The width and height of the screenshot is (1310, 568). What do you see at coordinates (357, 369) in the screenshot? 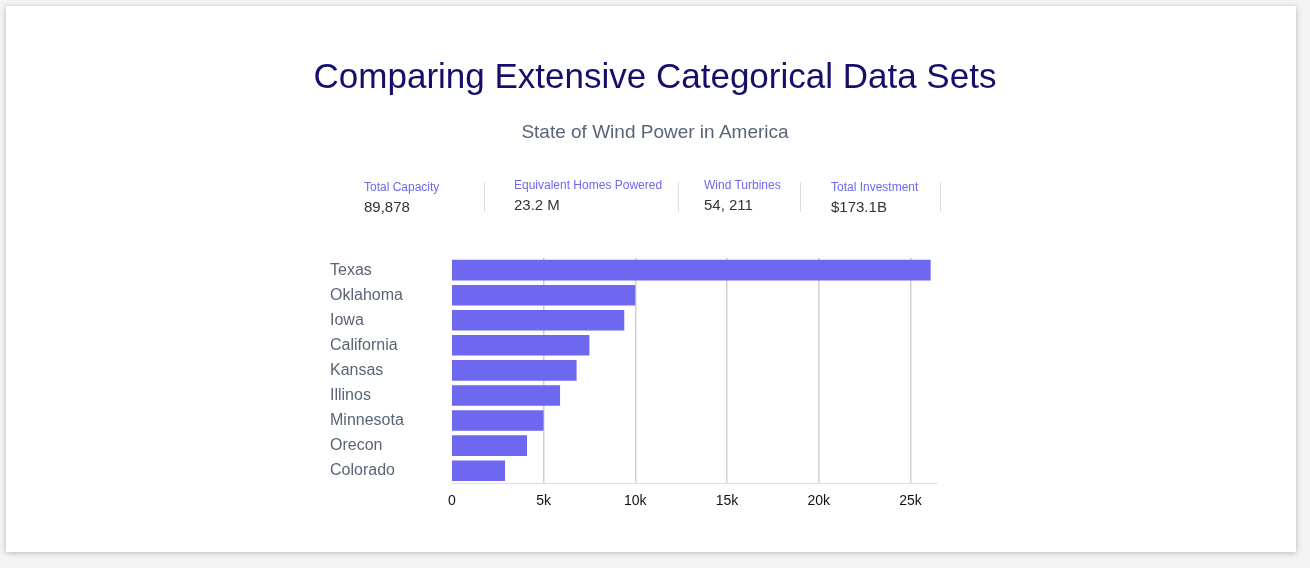
I see `y-tick-label: Kansas` at bounding box center [357, 369].